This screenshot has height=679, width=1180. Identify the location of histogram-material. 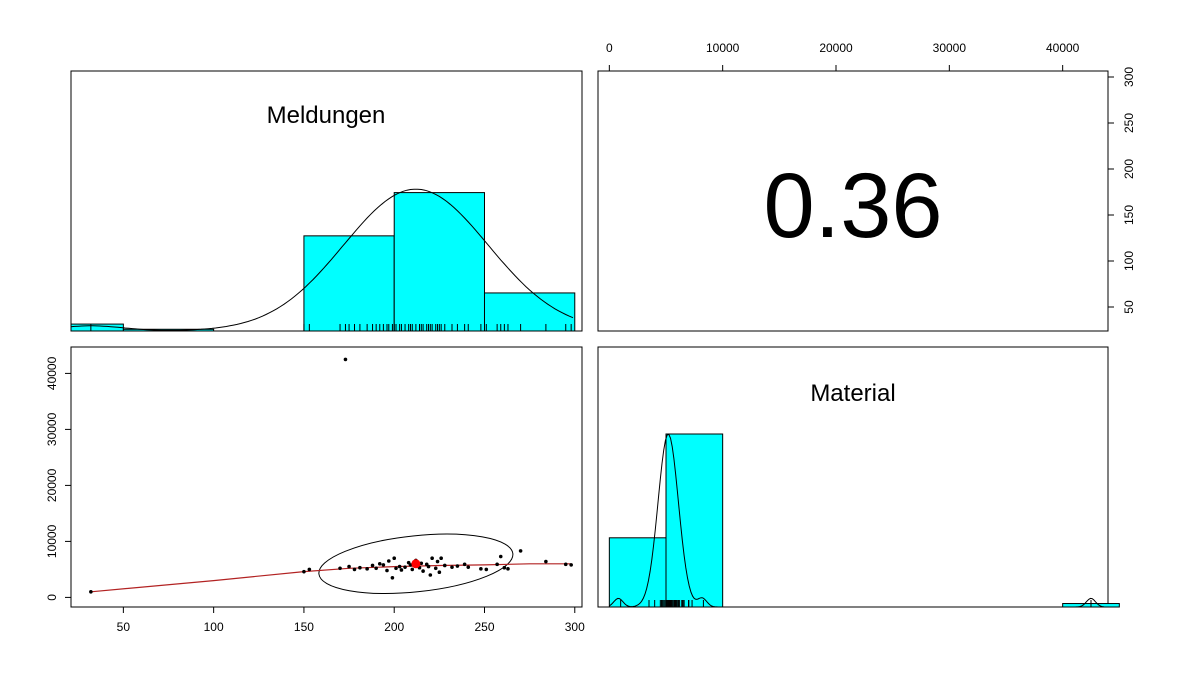
(864, 520).